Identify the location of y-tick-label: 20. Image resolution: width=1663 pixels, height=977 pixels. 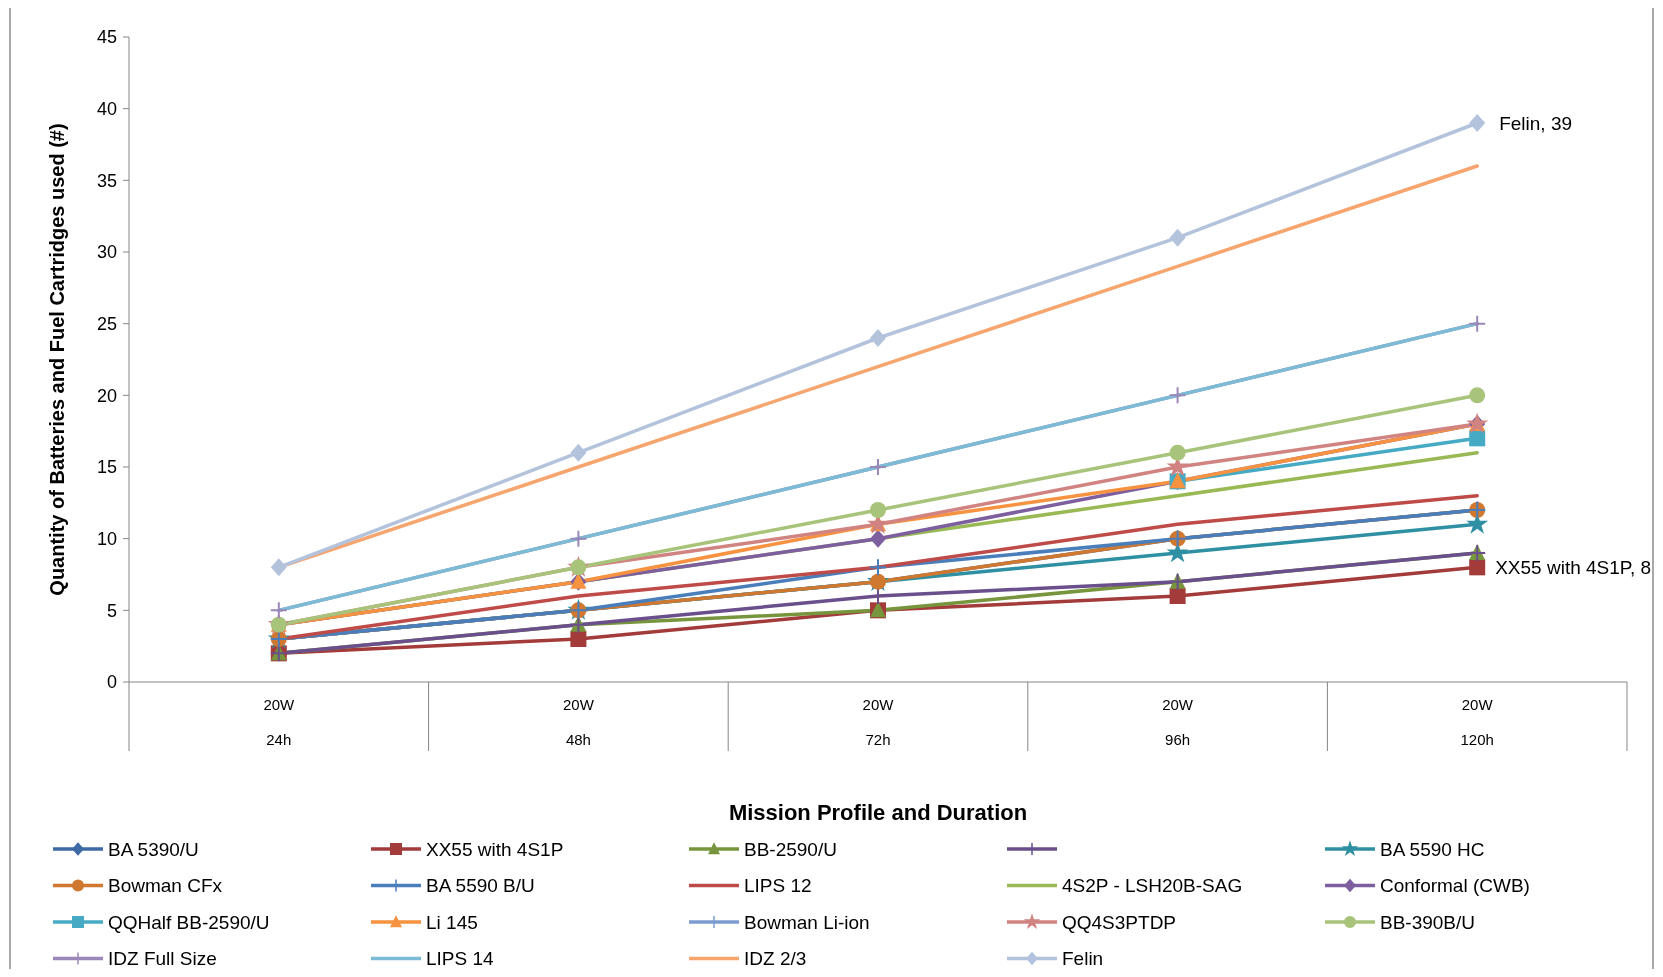
(106, 395).